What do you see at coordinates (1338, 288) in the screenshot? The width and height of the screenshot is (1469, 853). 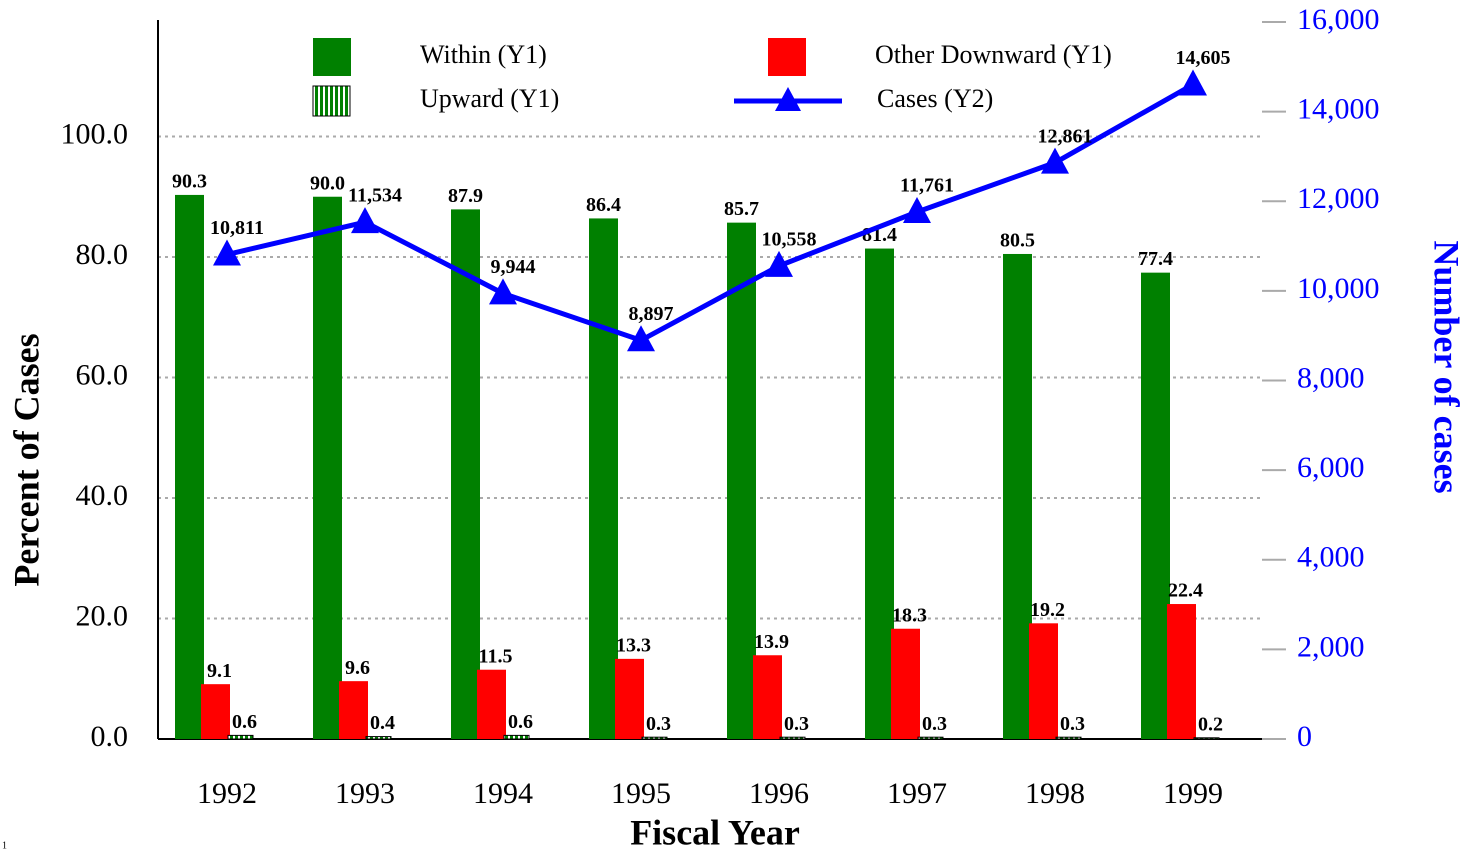 I see `y2-tick-label: 10,000` at bounding box center [1338, 288].